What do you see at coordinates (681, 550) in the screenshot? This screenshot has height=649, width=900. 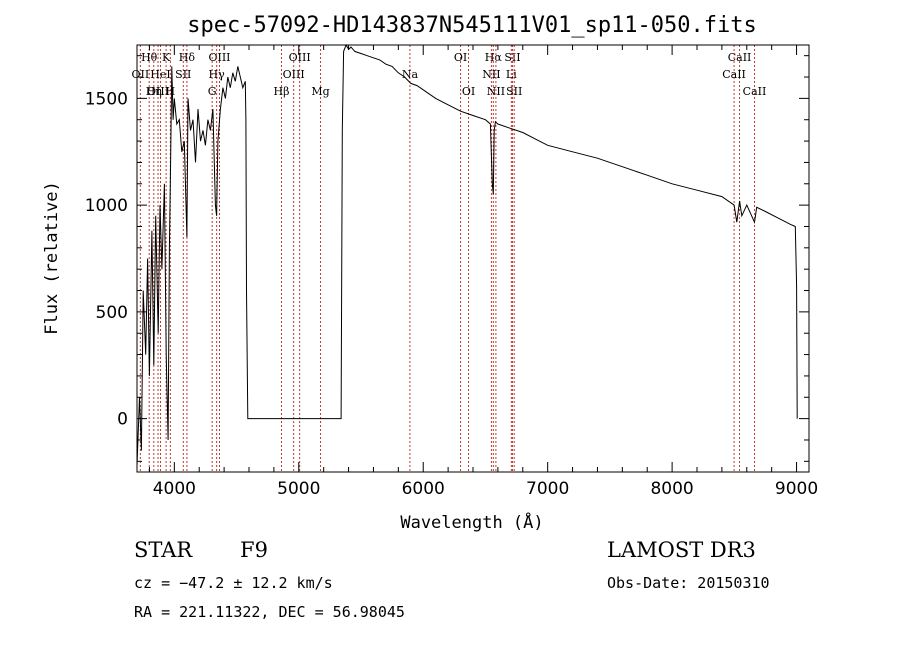 I see `survey-name: LAMOST DR3` at bounding box center [681, 550].